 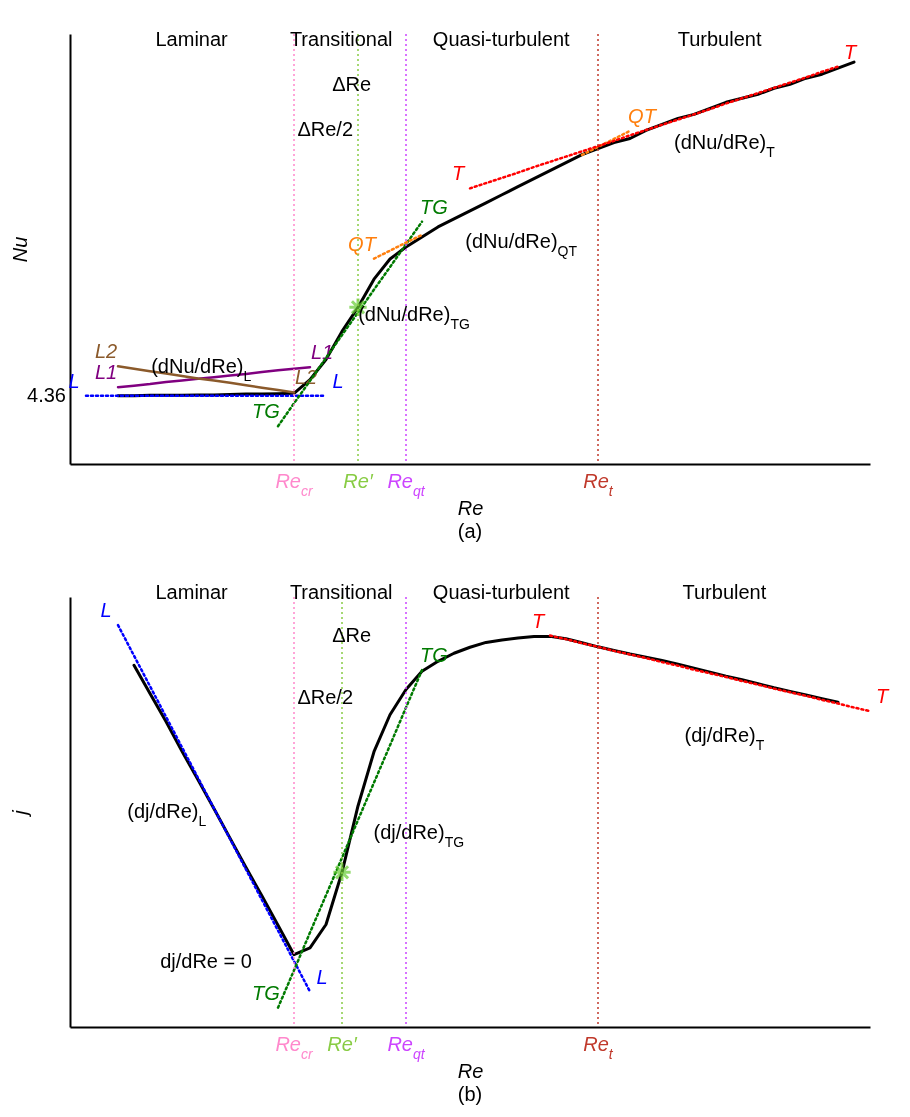 I want to click on annotation: (dj/dRe)$_{L}$, so click(x=167, y=814).